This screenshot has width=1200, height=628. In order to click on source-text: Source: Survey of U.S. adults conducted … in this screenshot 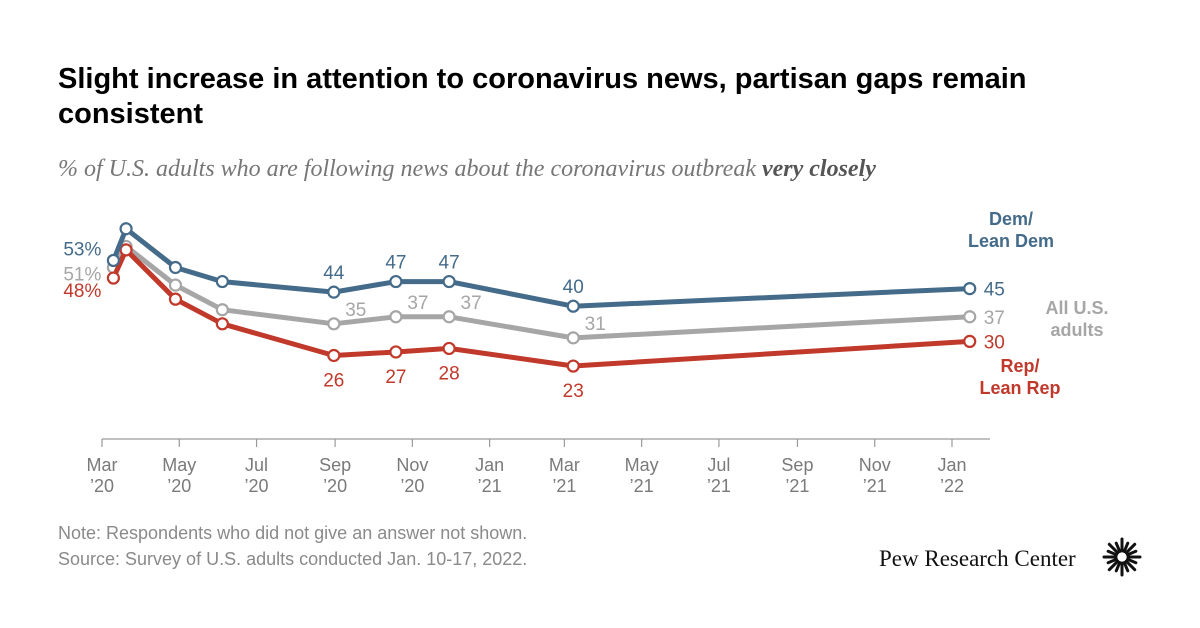, I will do `click(293, 559)`.